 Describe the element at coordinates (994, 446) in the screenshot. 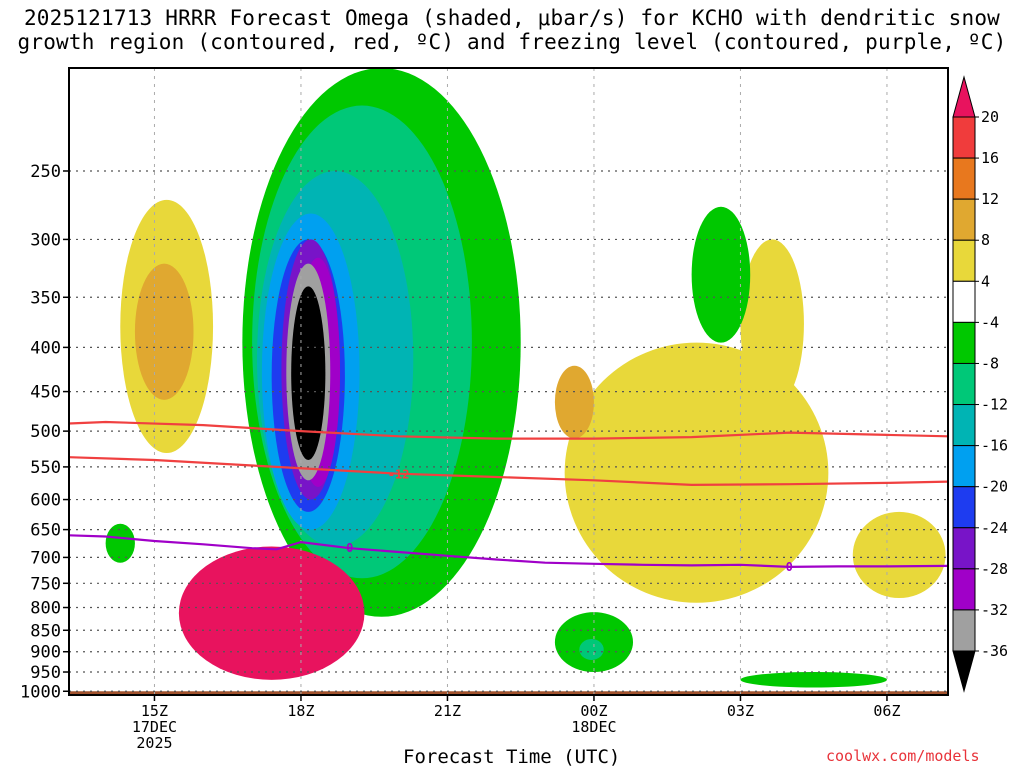

I see `colorbar-label-8: -16` at that location.